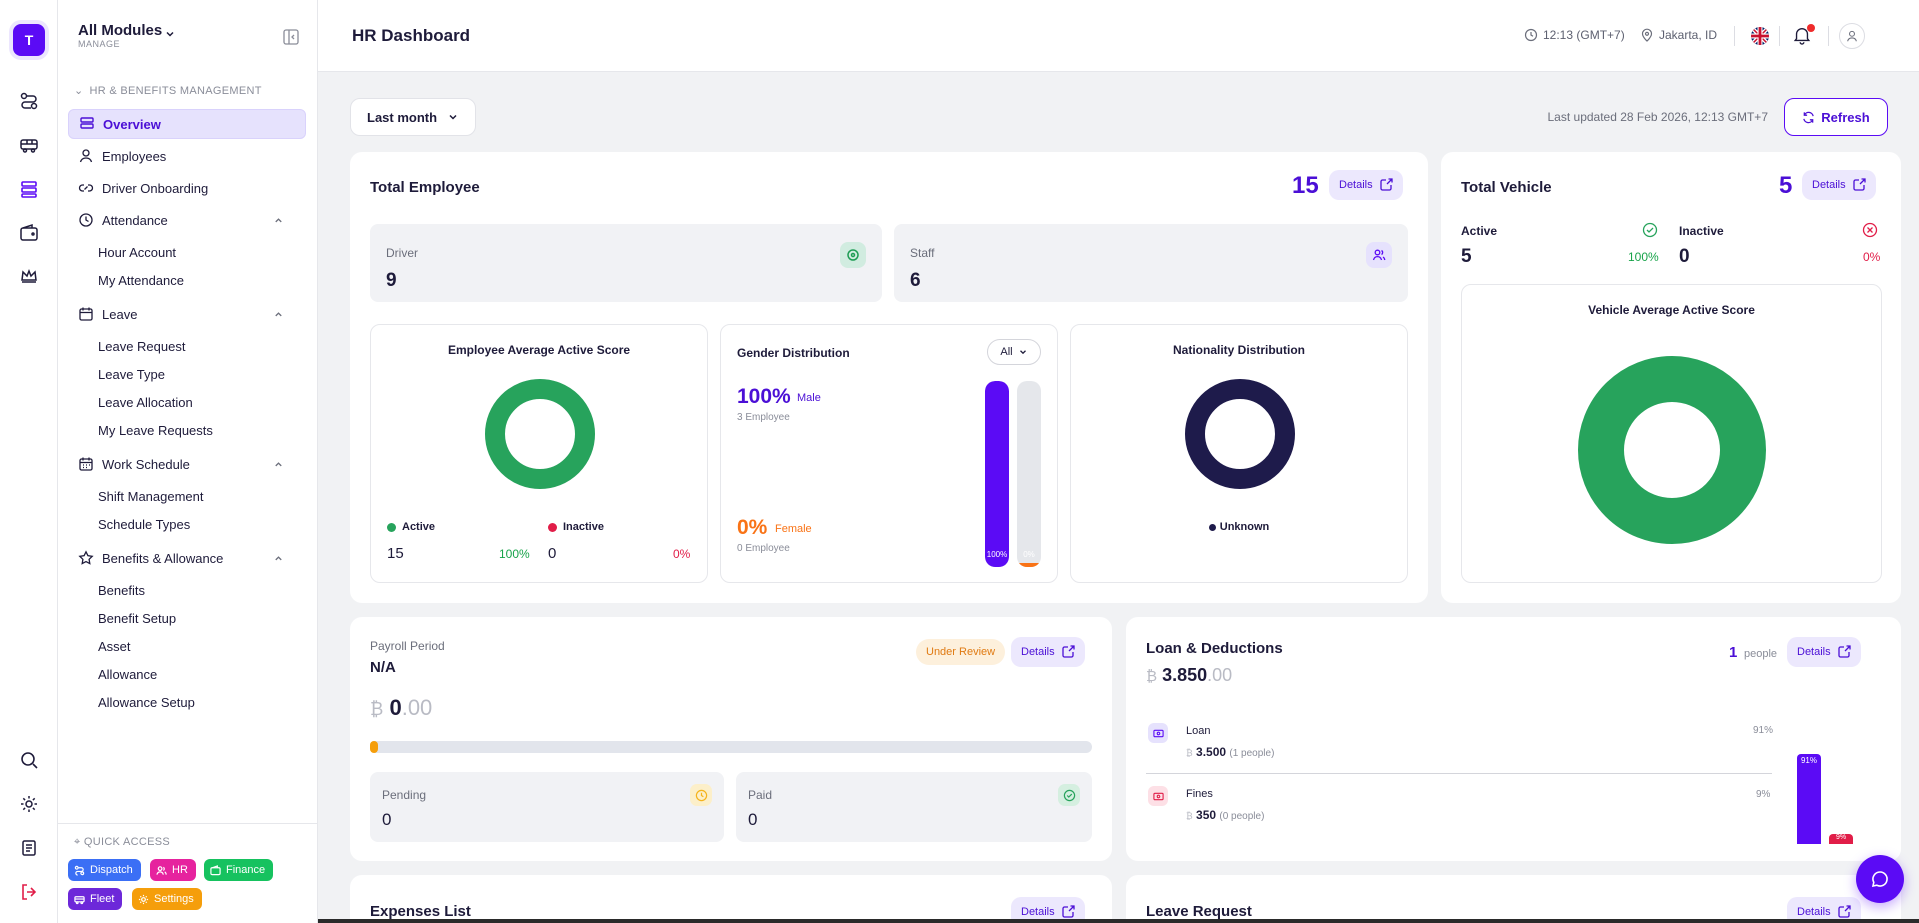 The width and height of the screenshot is (1919, 923). What do you see at coordinates (29, 233) in the screenshot?
I see `wallet-icon` at bounding box center [29, 233].